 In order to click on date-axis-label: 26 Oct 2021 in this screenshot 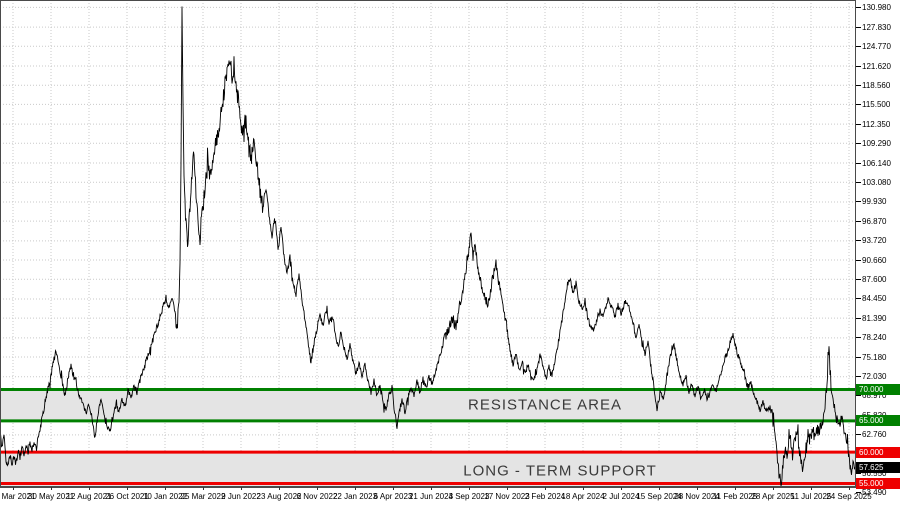, I will do `click(127, 496)`.